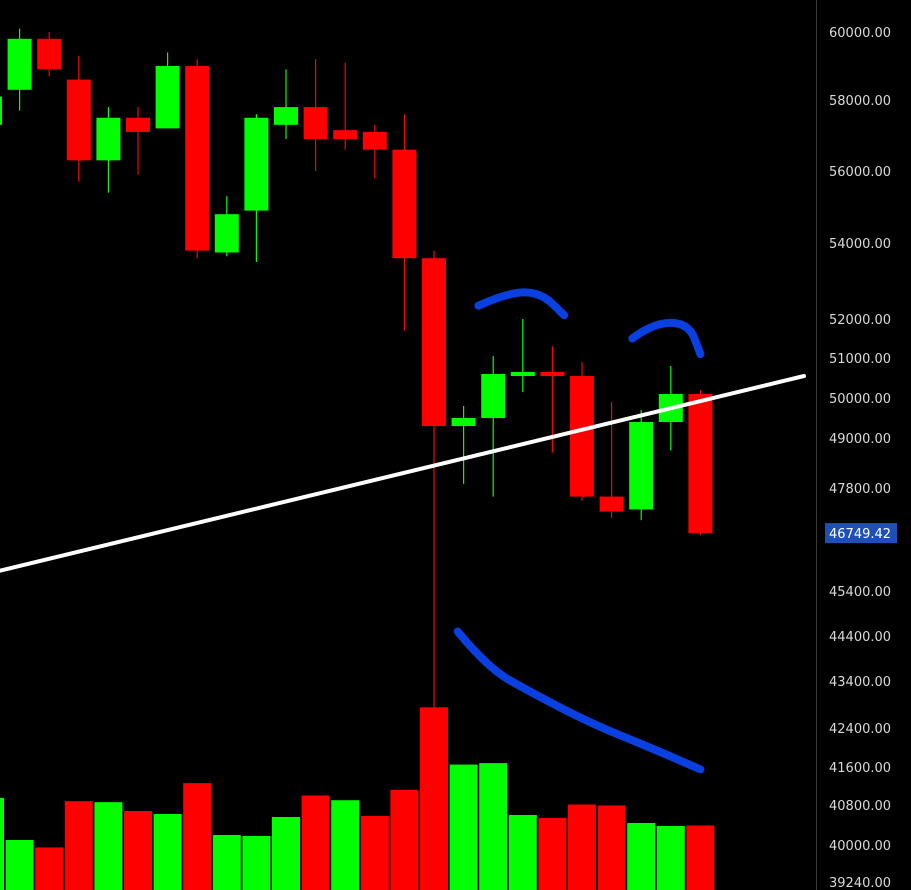  I want to click on y-tick-label: 40000.00, so click(860, 846).